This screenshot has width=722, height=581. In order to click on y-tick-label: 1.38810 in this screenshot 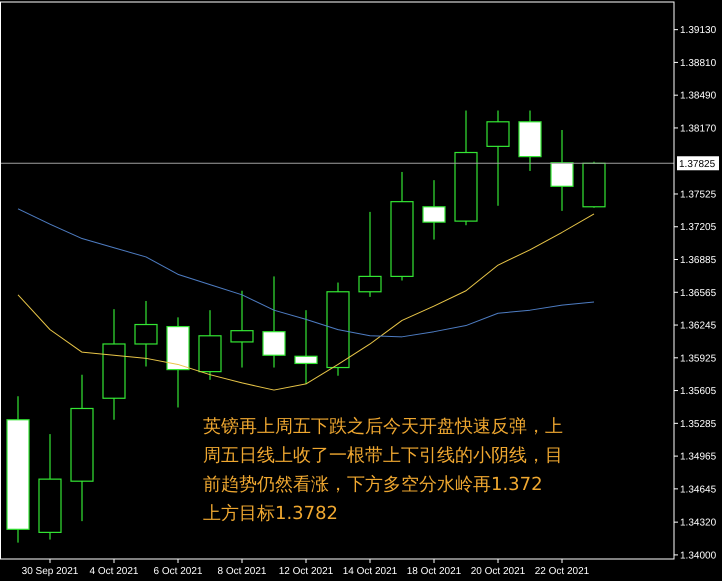, I will do `click(698, 63)`.